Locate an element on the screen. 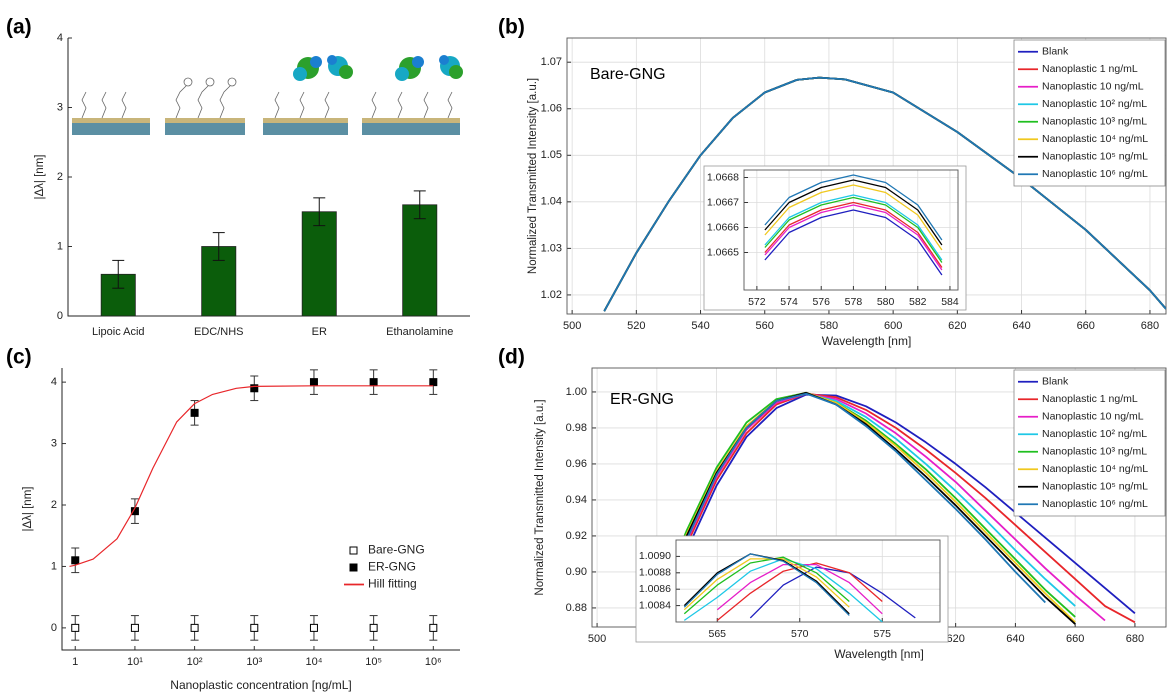 This screenshot has width=1168, height=698. legend-label: Hill fitting is located at coordinates (392, 584).